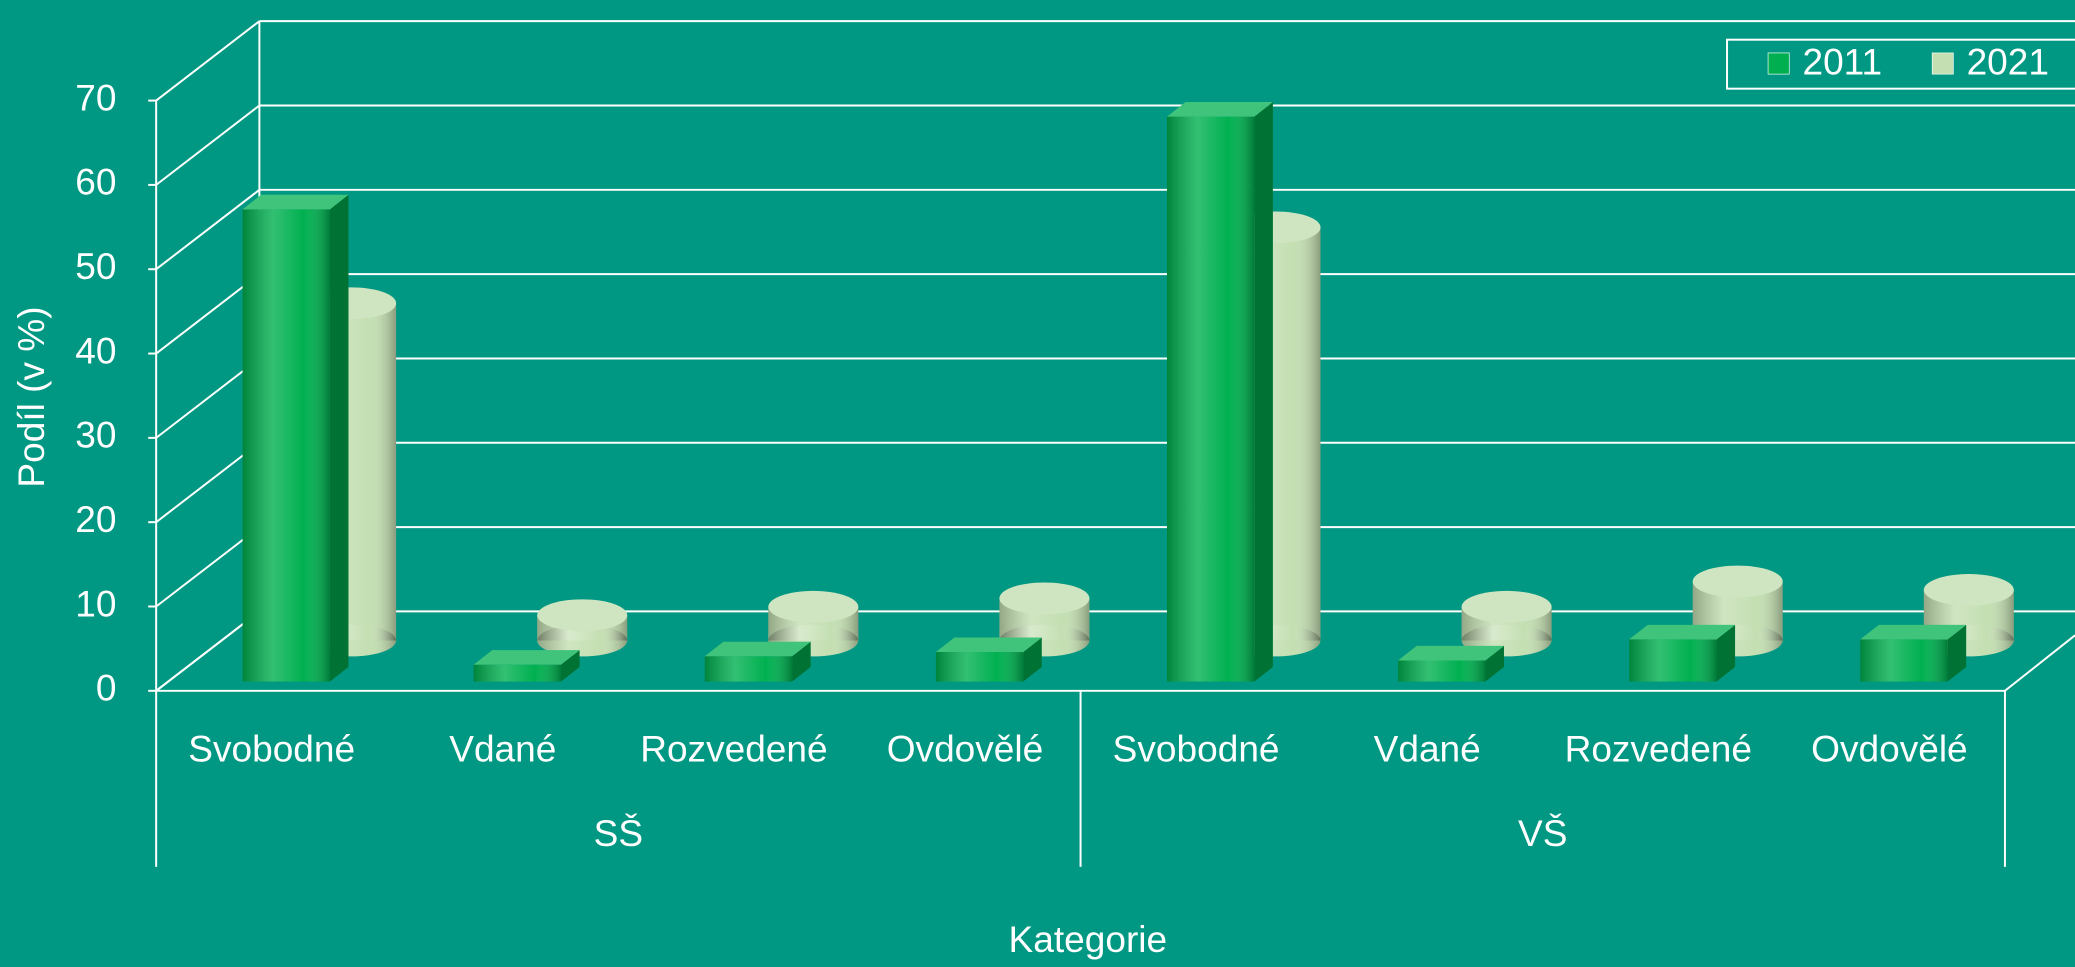  I want to click on y-tick-label: 40, so click(95, 350).